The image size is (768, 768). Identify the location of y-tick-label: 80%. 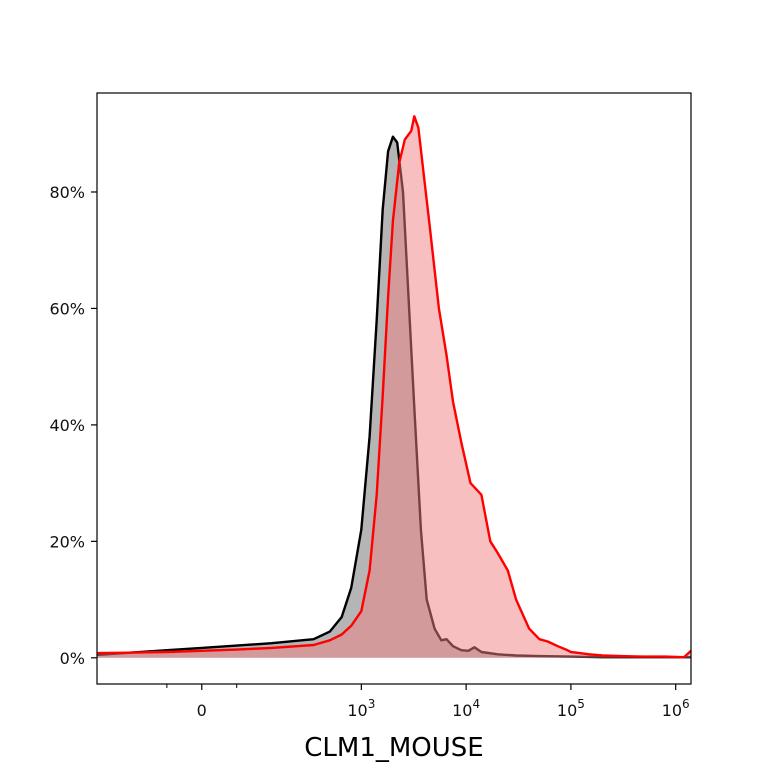
(67, 192).